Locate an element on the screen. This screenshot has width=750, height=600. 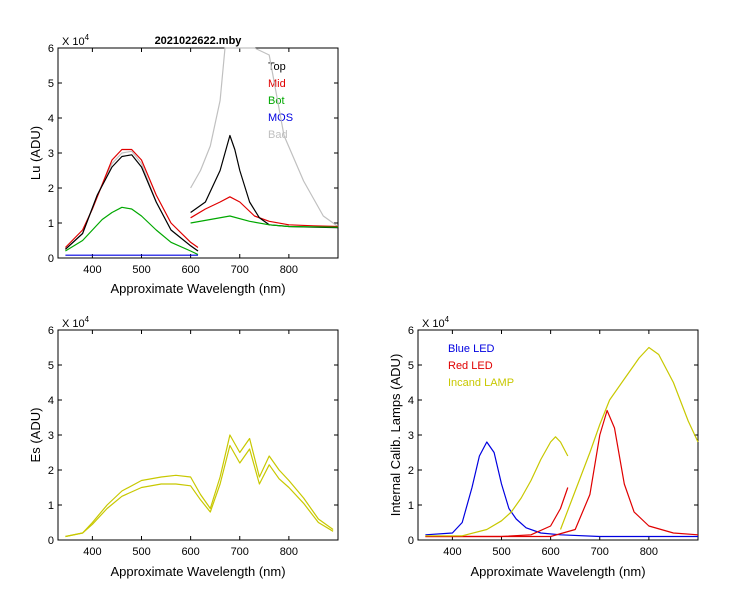
lu-x-tick-label: 400 is located at coordinates (92, 270).